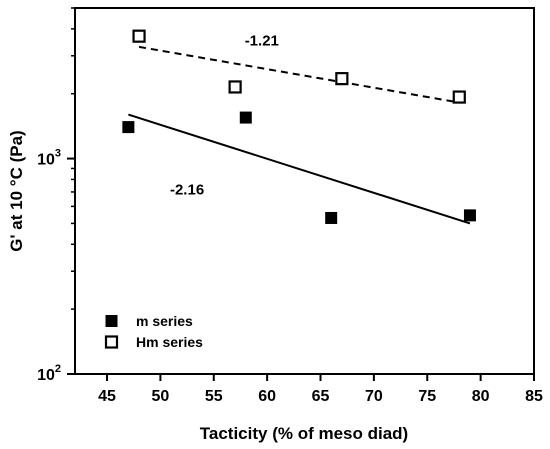  Describe the element at coordinates (304, 433) in the screenshot. I see `x-axis-title: Tacticity (% of meso diad)` at that location.